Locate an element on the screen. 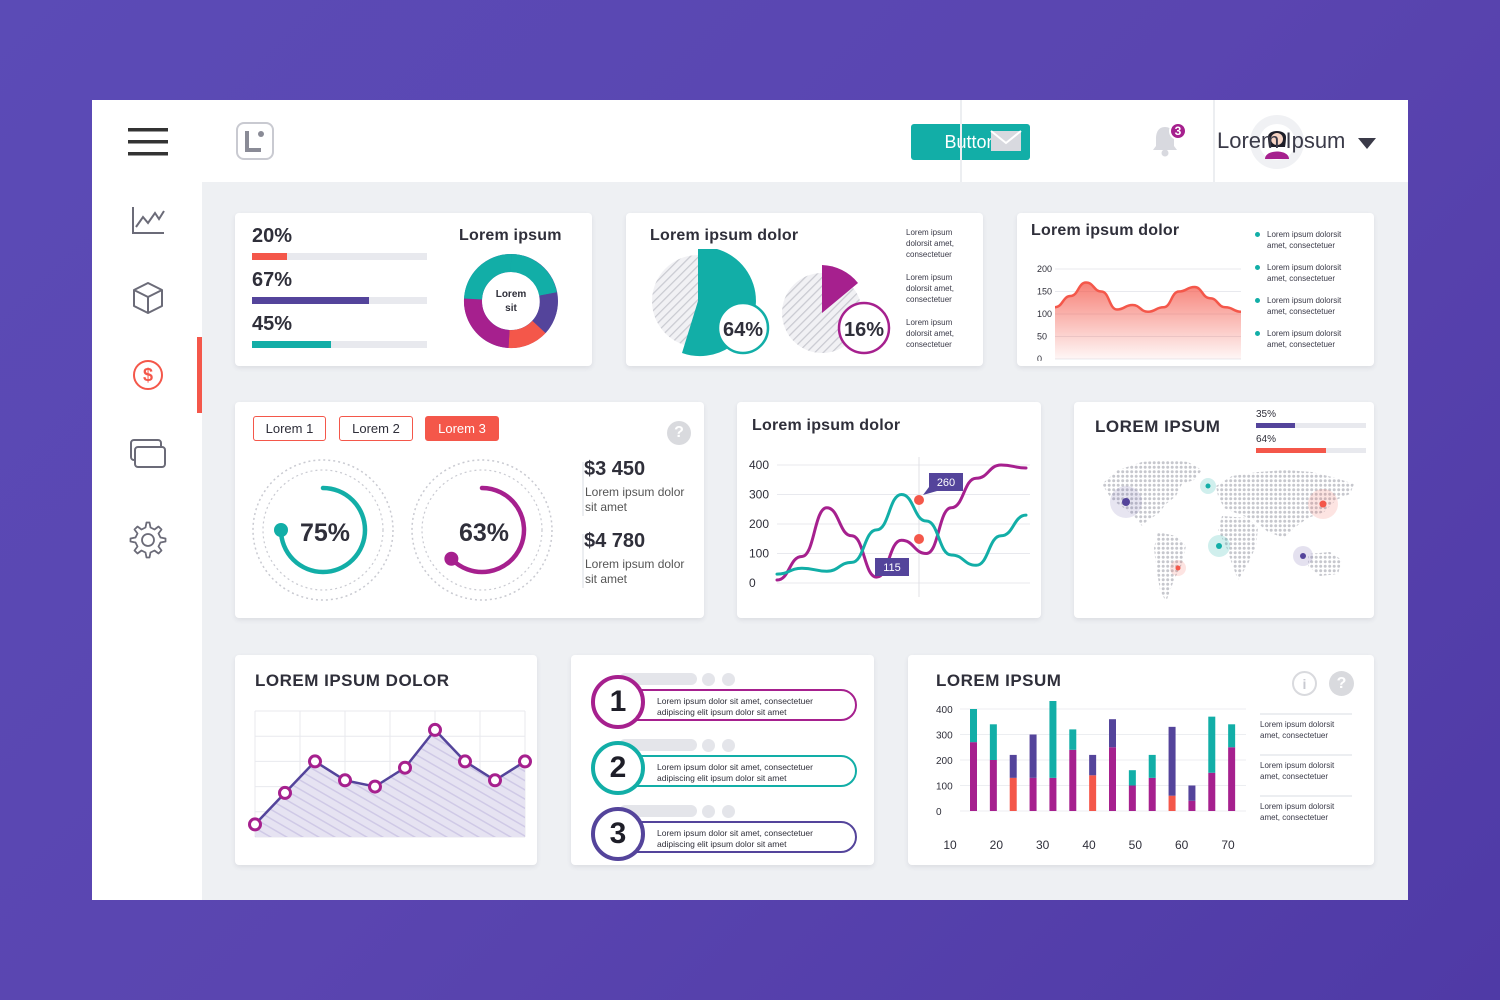 This screenshot has height=1000, width=1500. tab-lorem-1: Lorem 1 is located at coordinates (289, 428).